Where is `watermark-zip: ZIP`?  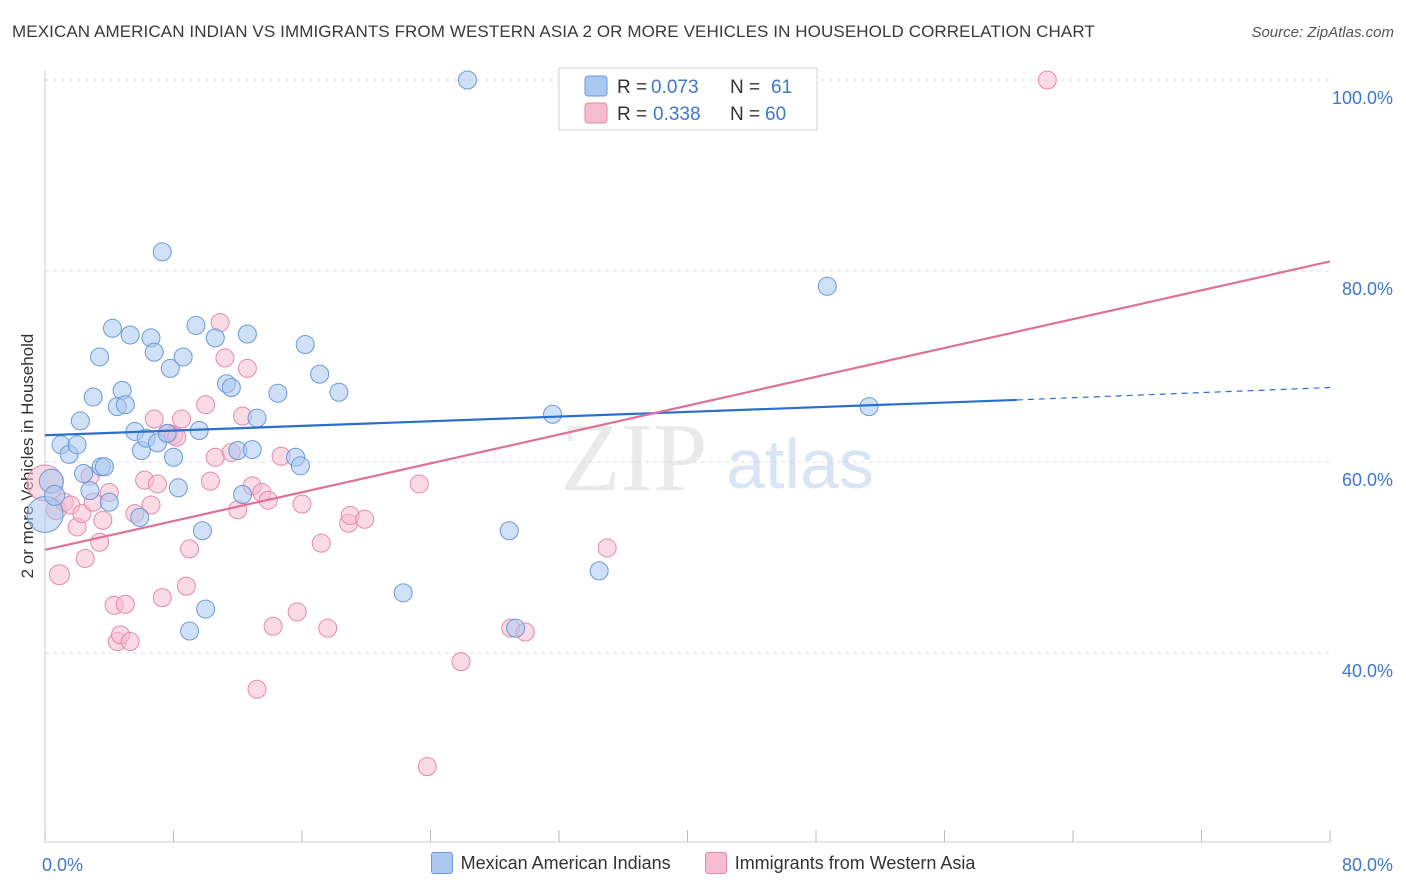 watermark-zip: ZIP is located at coordinates (634, 458).